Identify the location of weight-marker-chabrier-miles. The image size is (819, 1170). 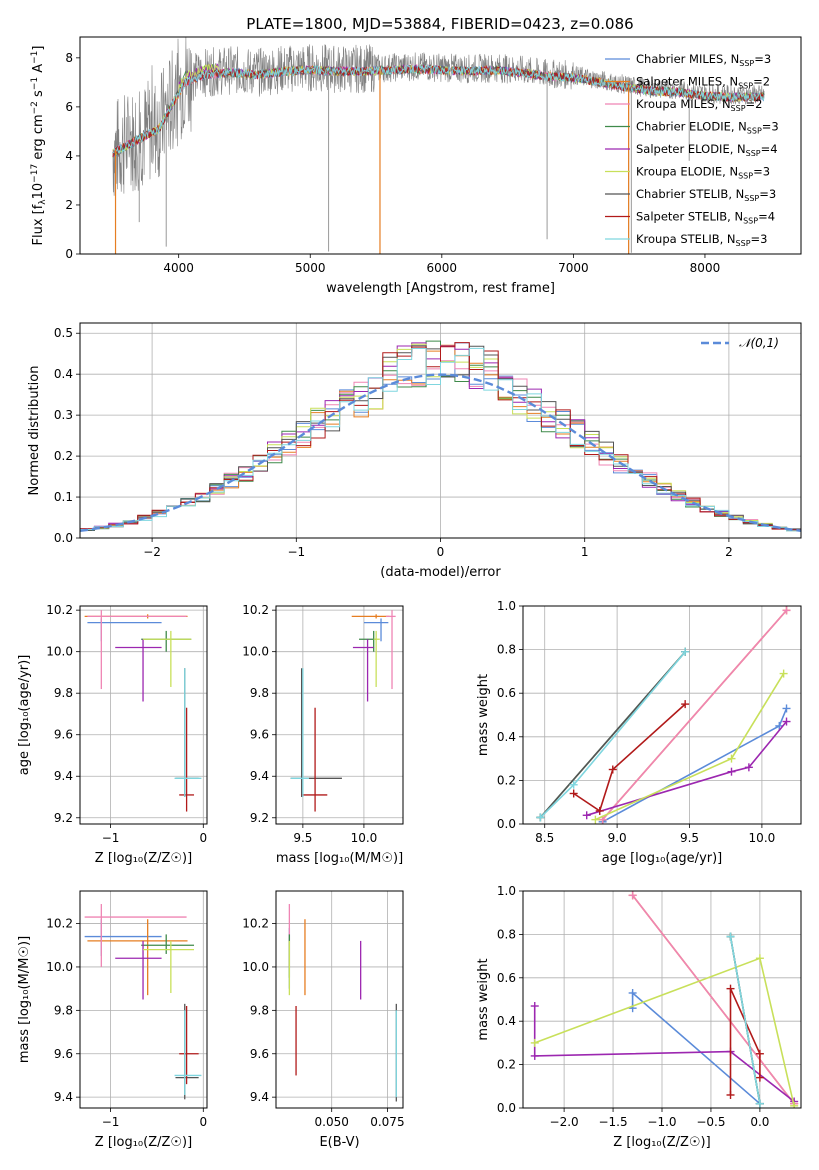
(786, 708).